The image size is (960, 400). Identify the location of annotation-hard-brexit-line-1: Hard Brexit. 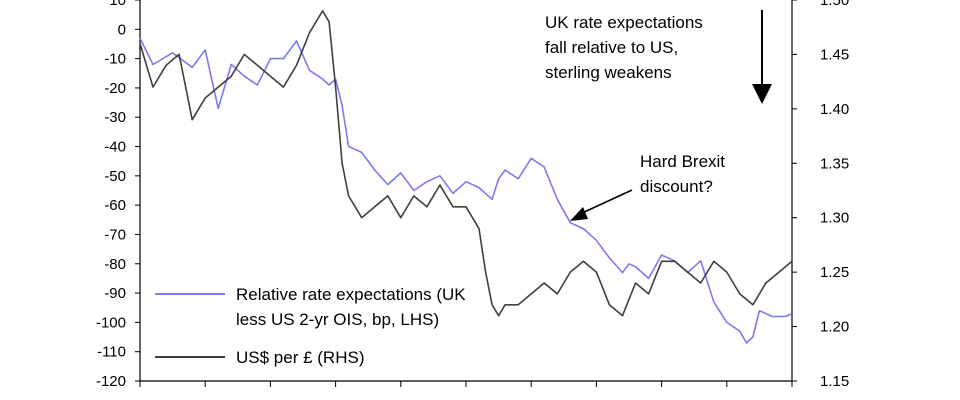
(682, 161).